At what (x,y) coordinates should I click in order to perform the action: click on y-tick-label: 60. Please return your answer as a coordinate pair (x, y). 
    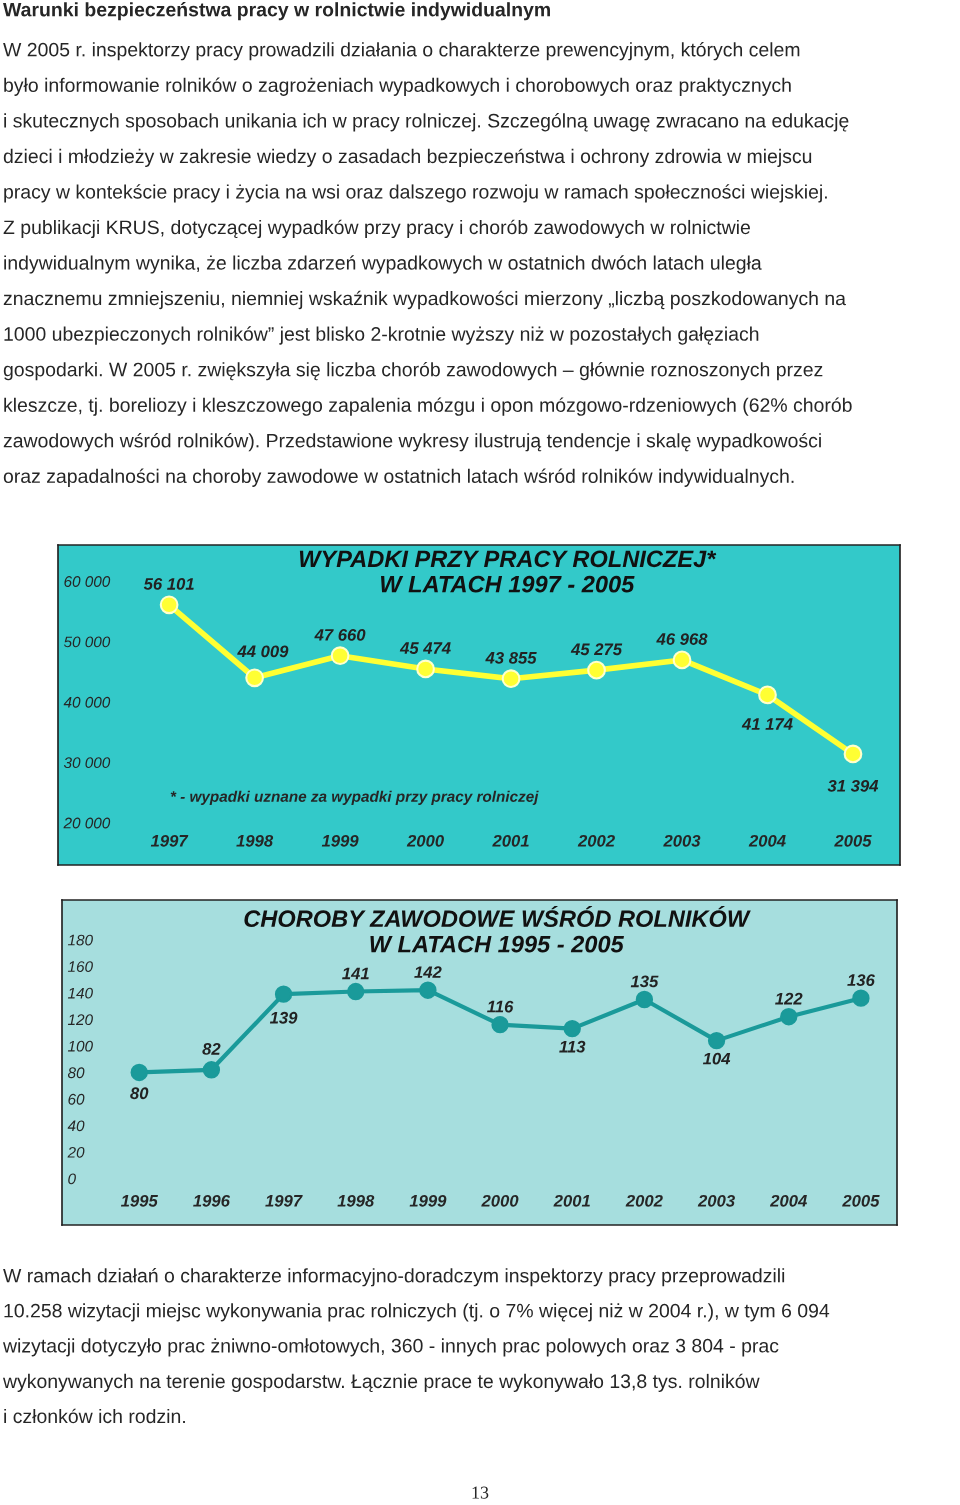
    Looking at the image, I should click on (76, 1099).